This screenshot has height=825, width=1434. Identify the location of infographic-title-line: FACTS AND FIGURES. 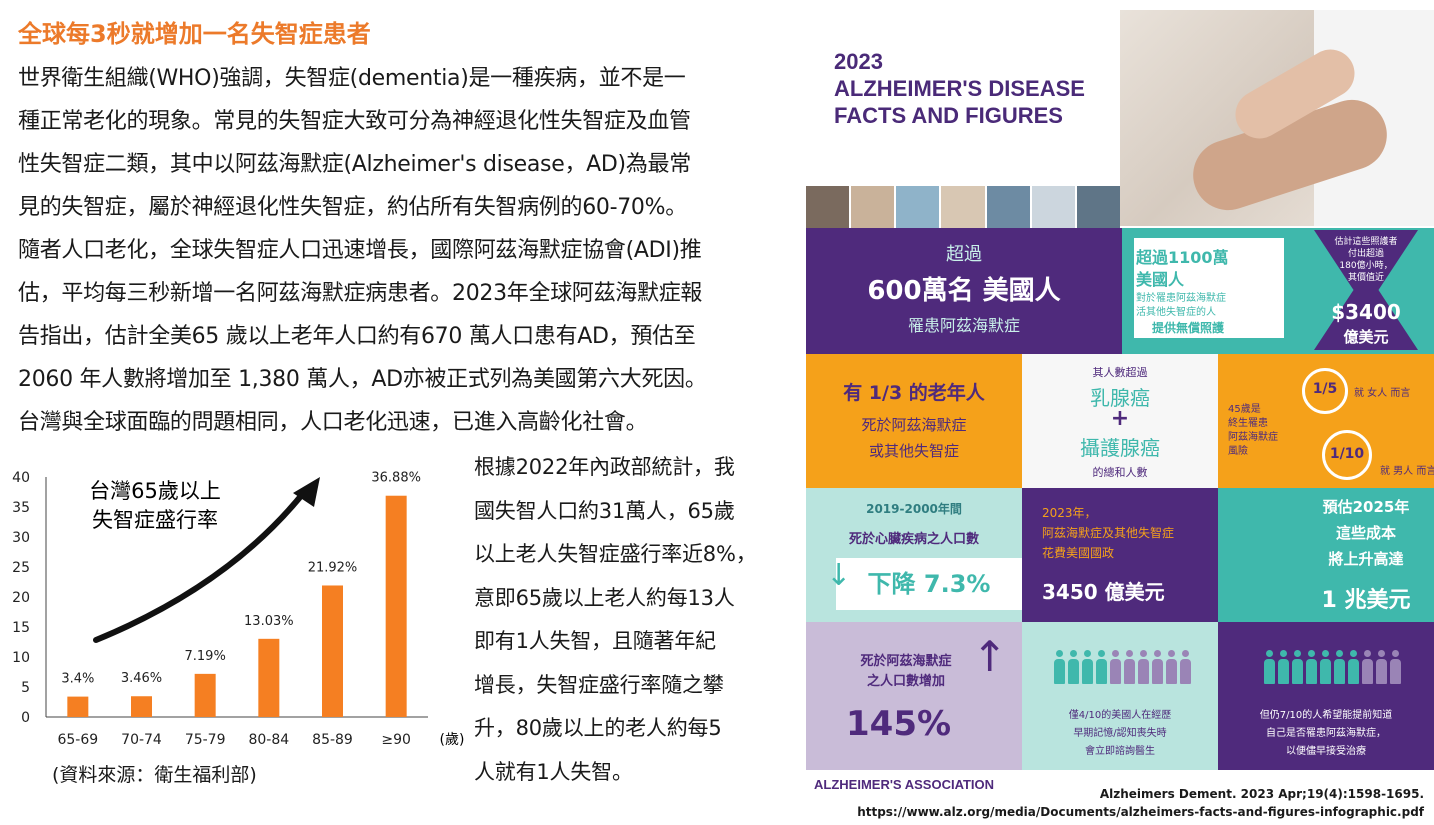
(948, 115).